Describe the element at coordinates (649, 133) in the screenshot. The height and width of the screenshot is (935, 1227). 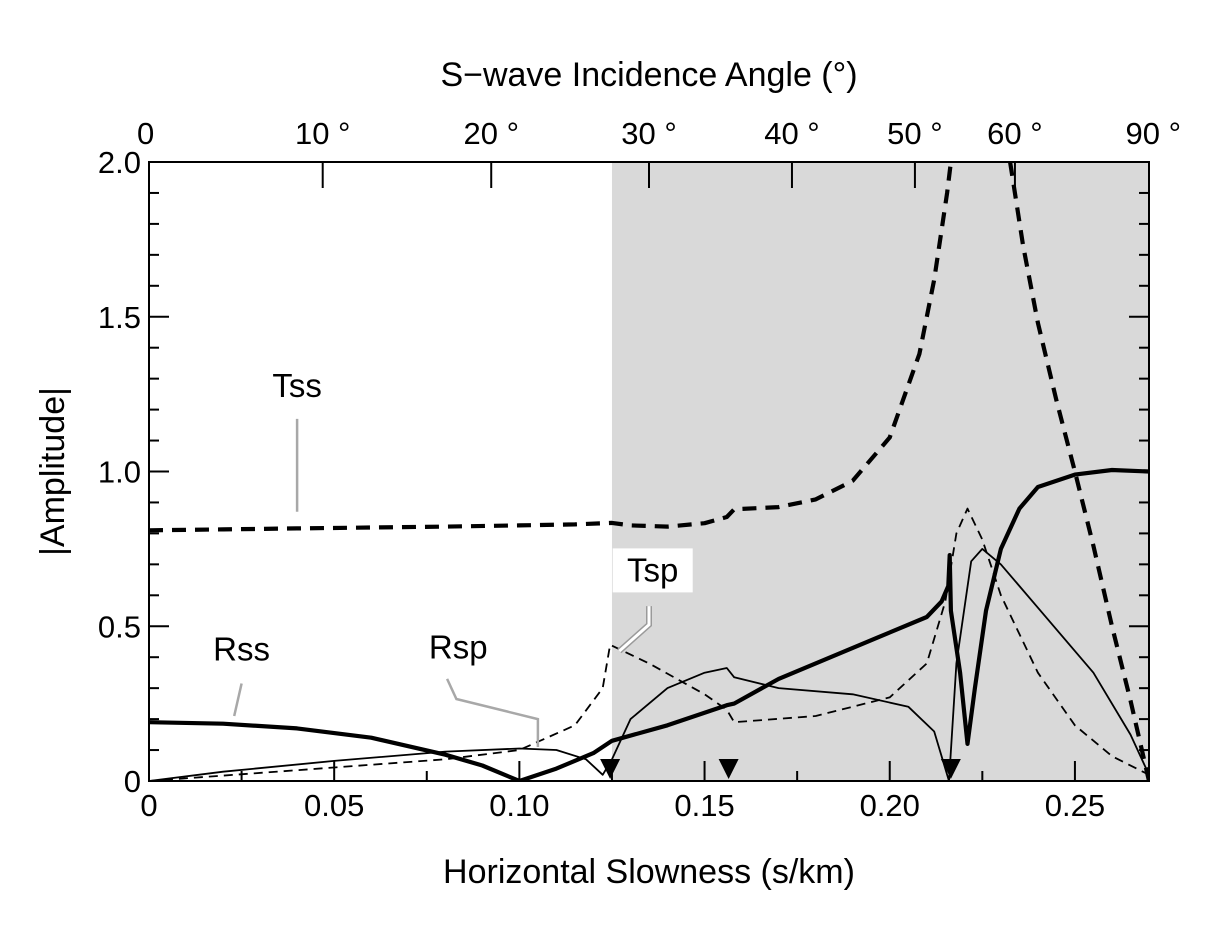
I see `top-tick-label-3: 30 °` at that location.